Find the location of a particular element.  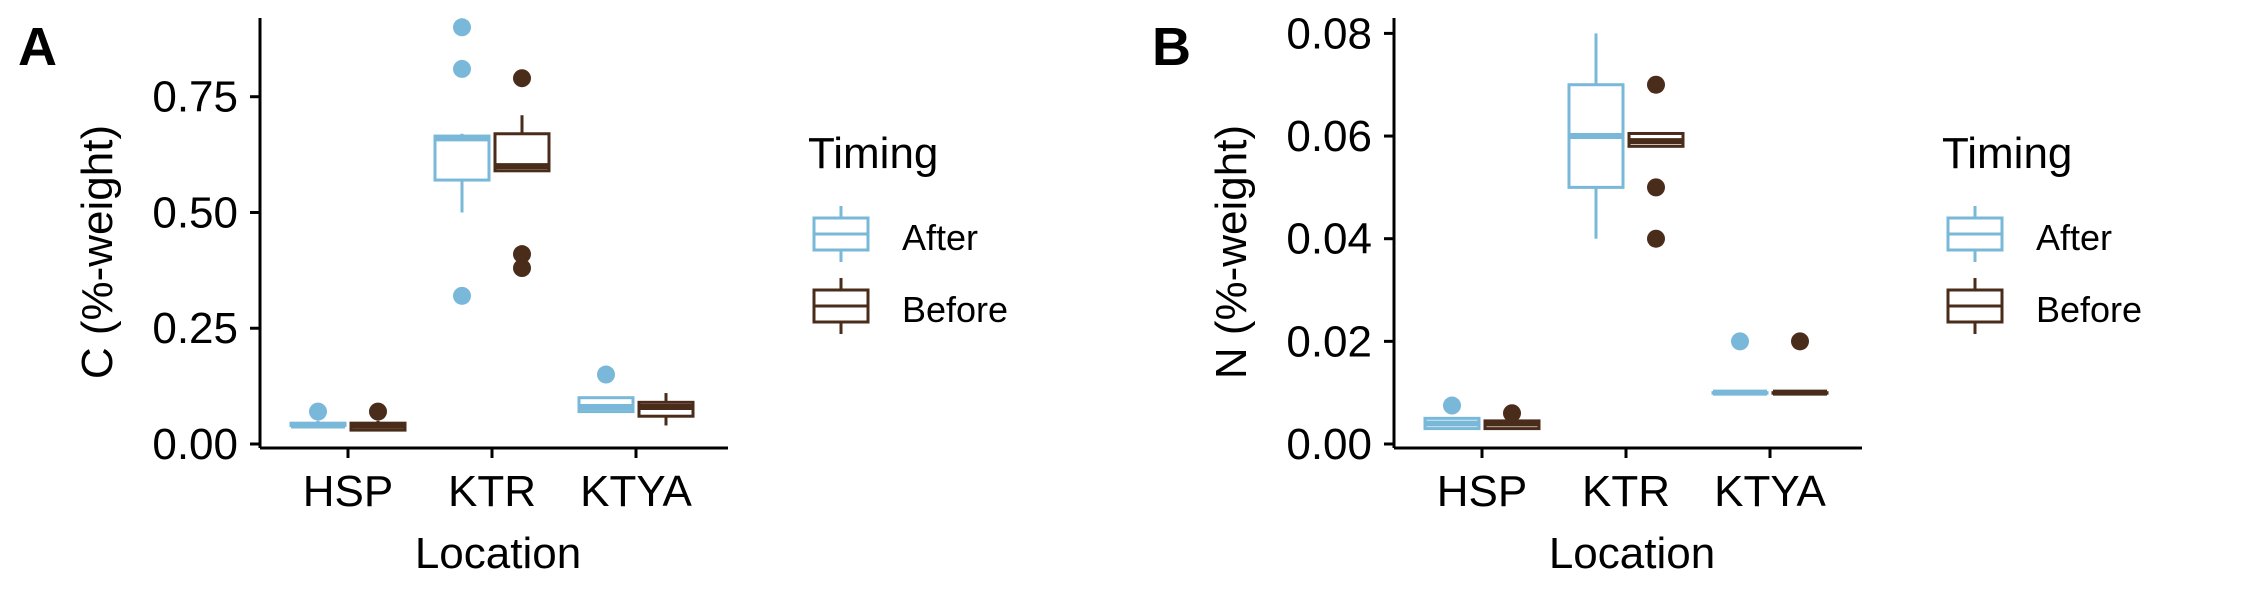

panel-a-y-tick-label: 0.50 is located at coordinates (195, 212).